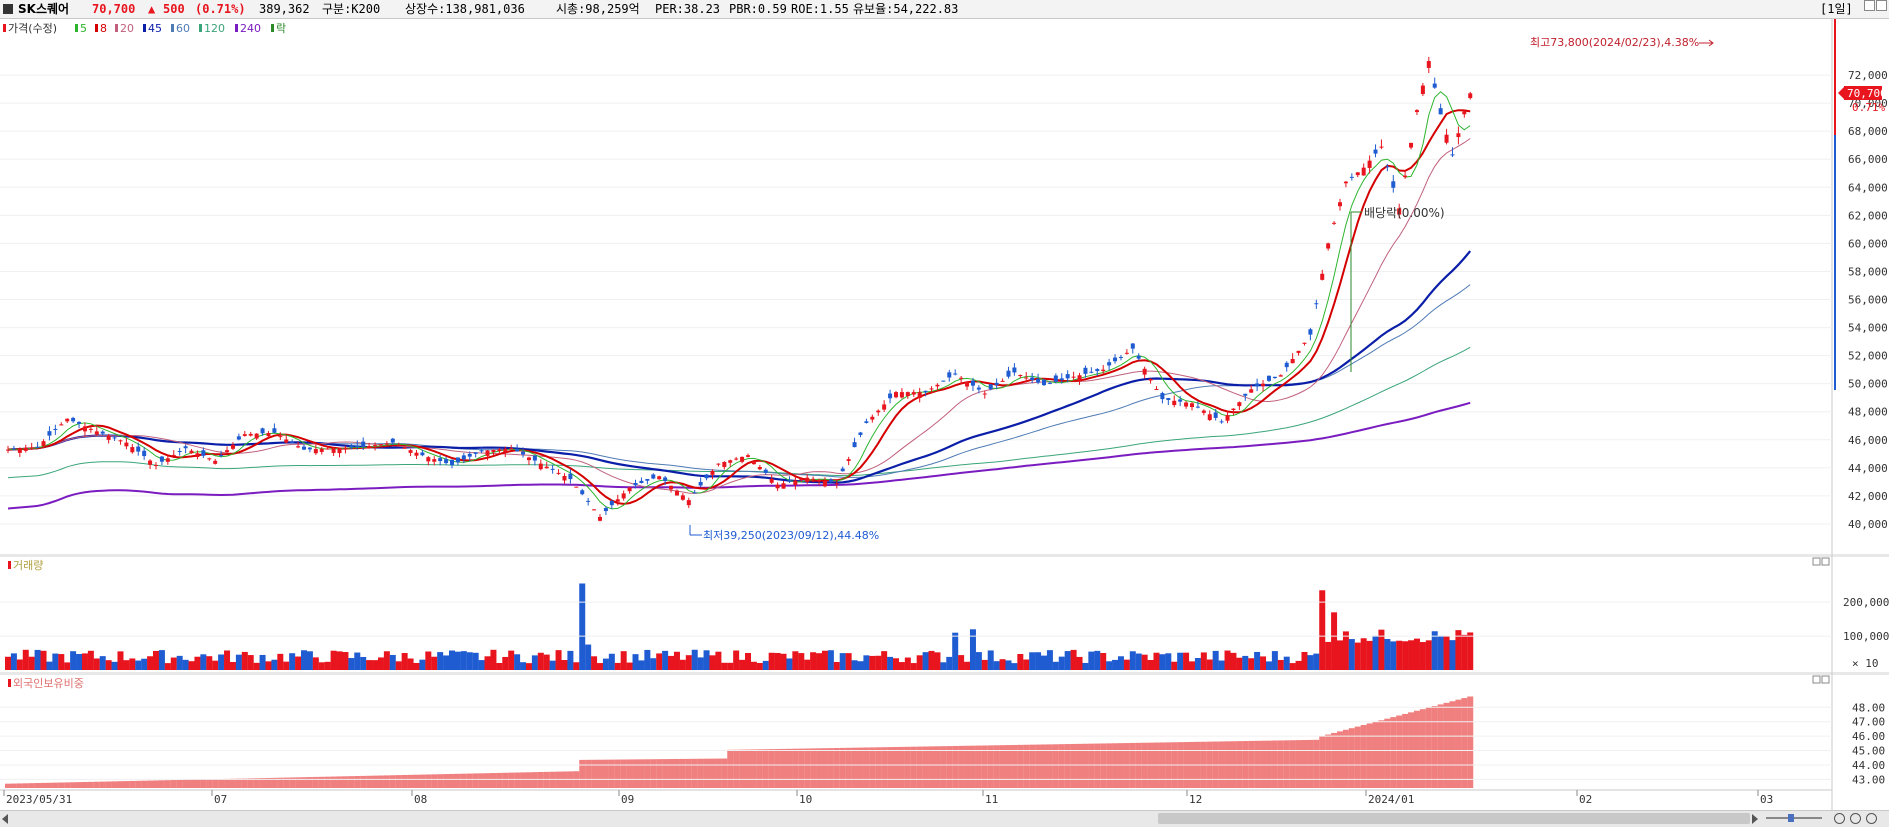 The width and height of the screenshot is (1889, 827). I want to click on last-price-label: 70,700, so click(1867, 93).